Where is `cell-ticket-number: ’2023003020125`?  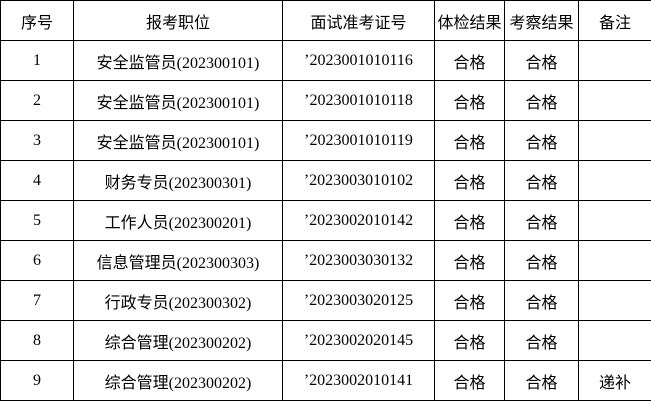
cell-ticket-number: ’2023003020125 is located at coordinates (358, 300).